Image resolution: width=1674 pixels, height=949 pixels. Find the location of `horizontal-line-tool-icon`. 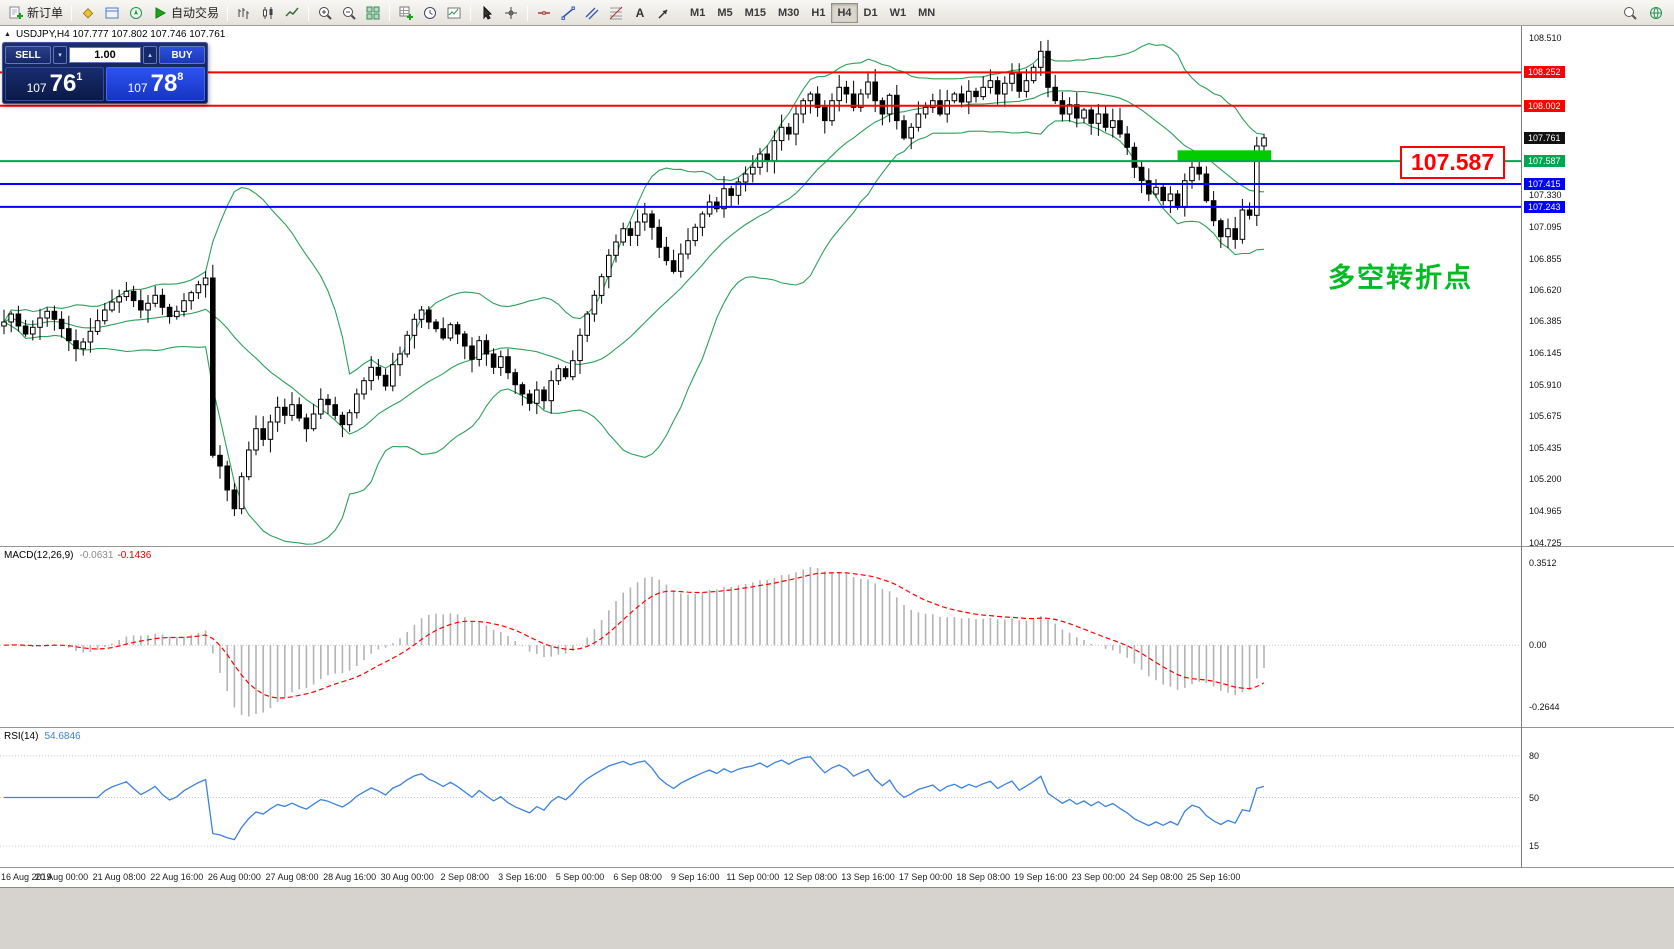

horizontal-line-tool-icon is located at coordinates (544, 12).